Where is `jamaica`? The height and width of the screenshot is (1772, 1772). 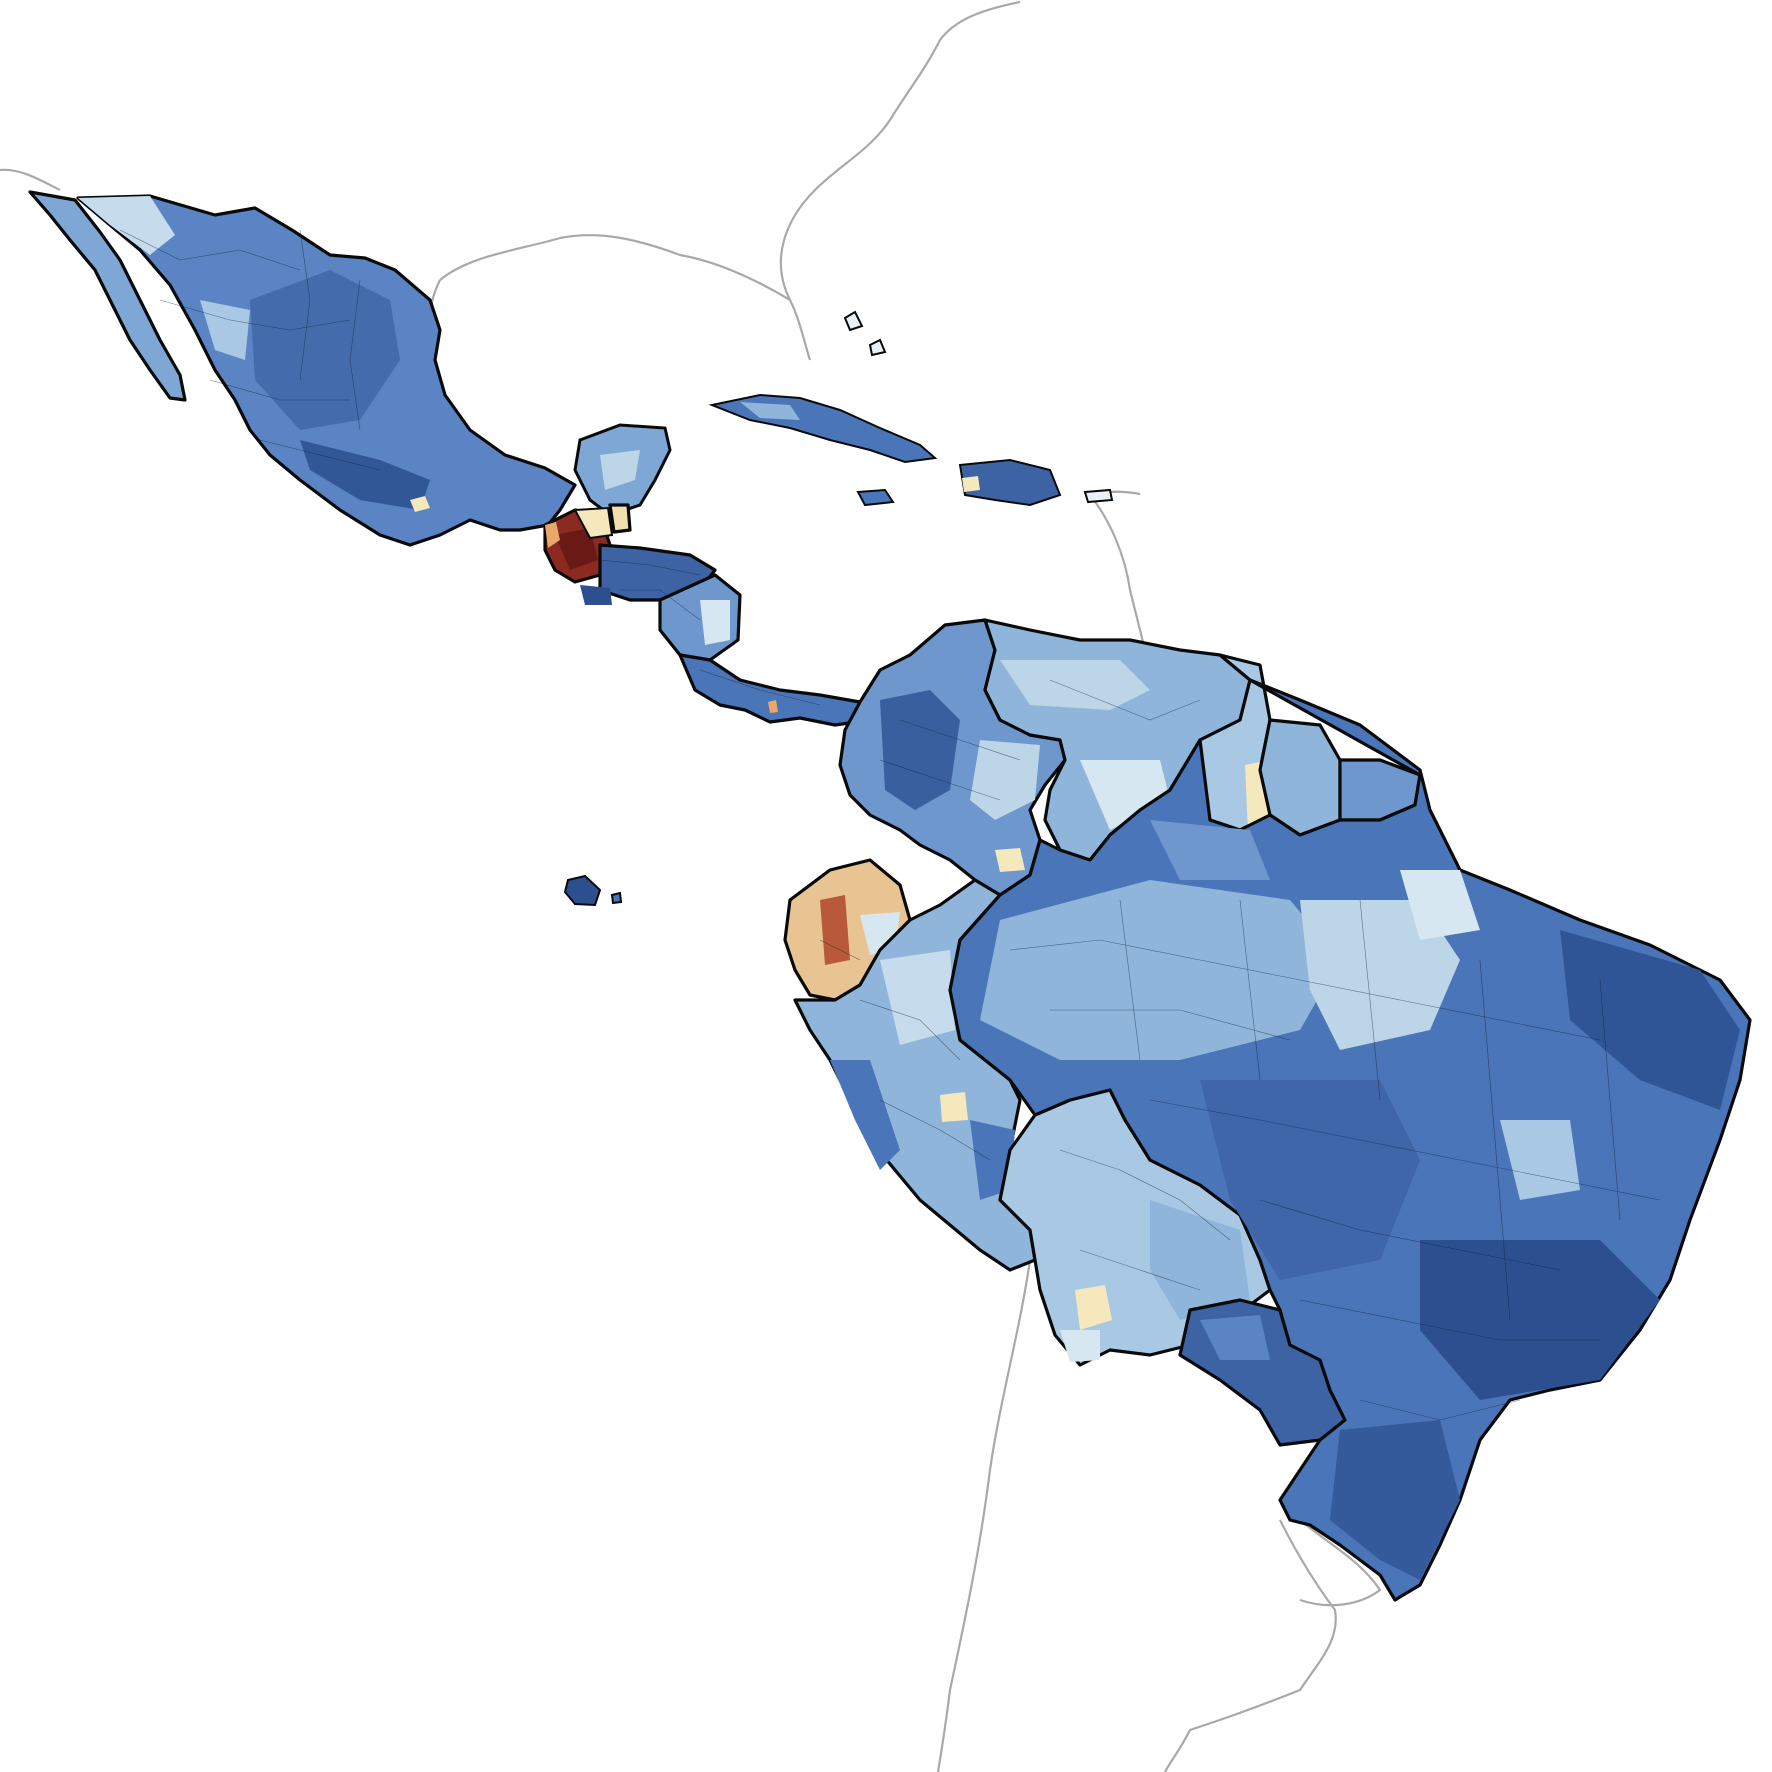
jamaica is located at coordinates (875, 497).